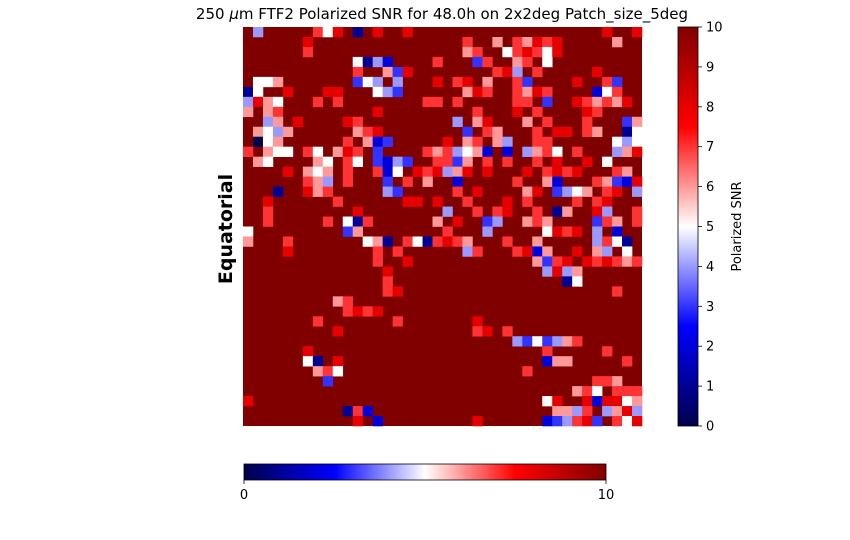 This screenshot has height=540, width=850. Describe the element at coordinates (710, 107) in the screenshot. I see `colorbar-tick-label: 8` at that location.